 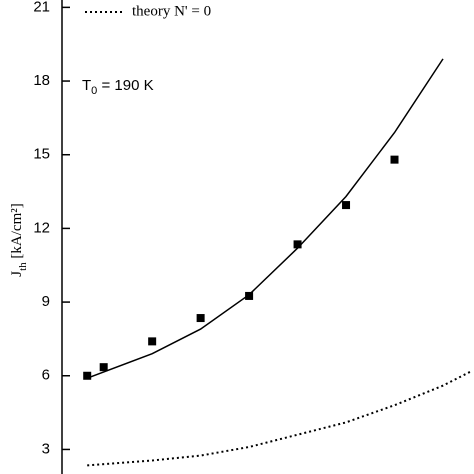 I want to click on y-tick-label: 12, so click(x=41, y=227).